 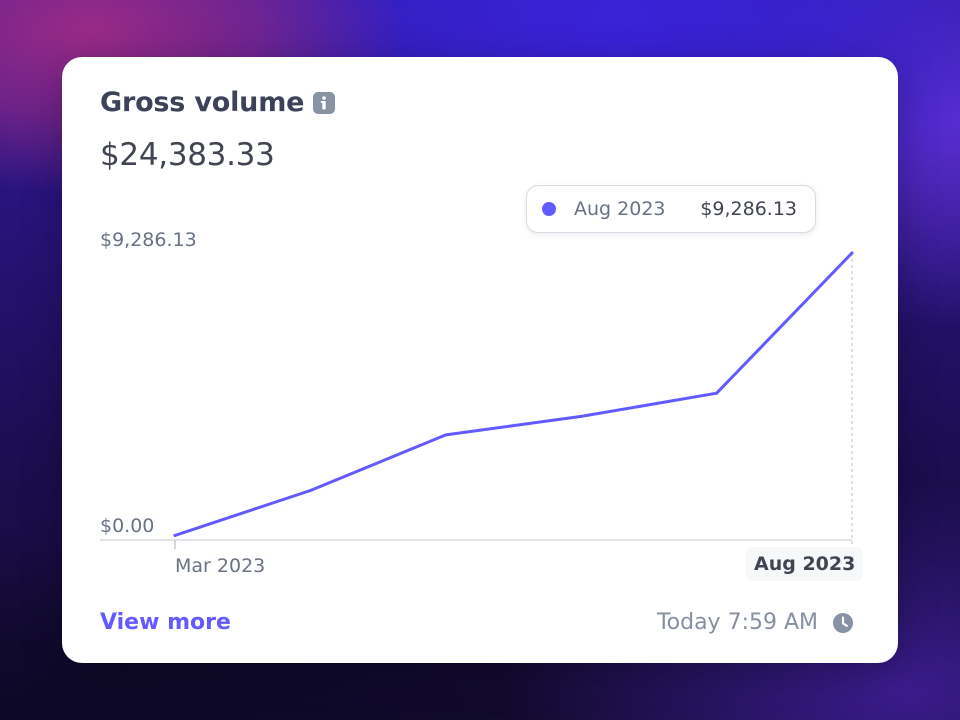 I want to click on data-point-aug-2023, so click(x=852, y=253).